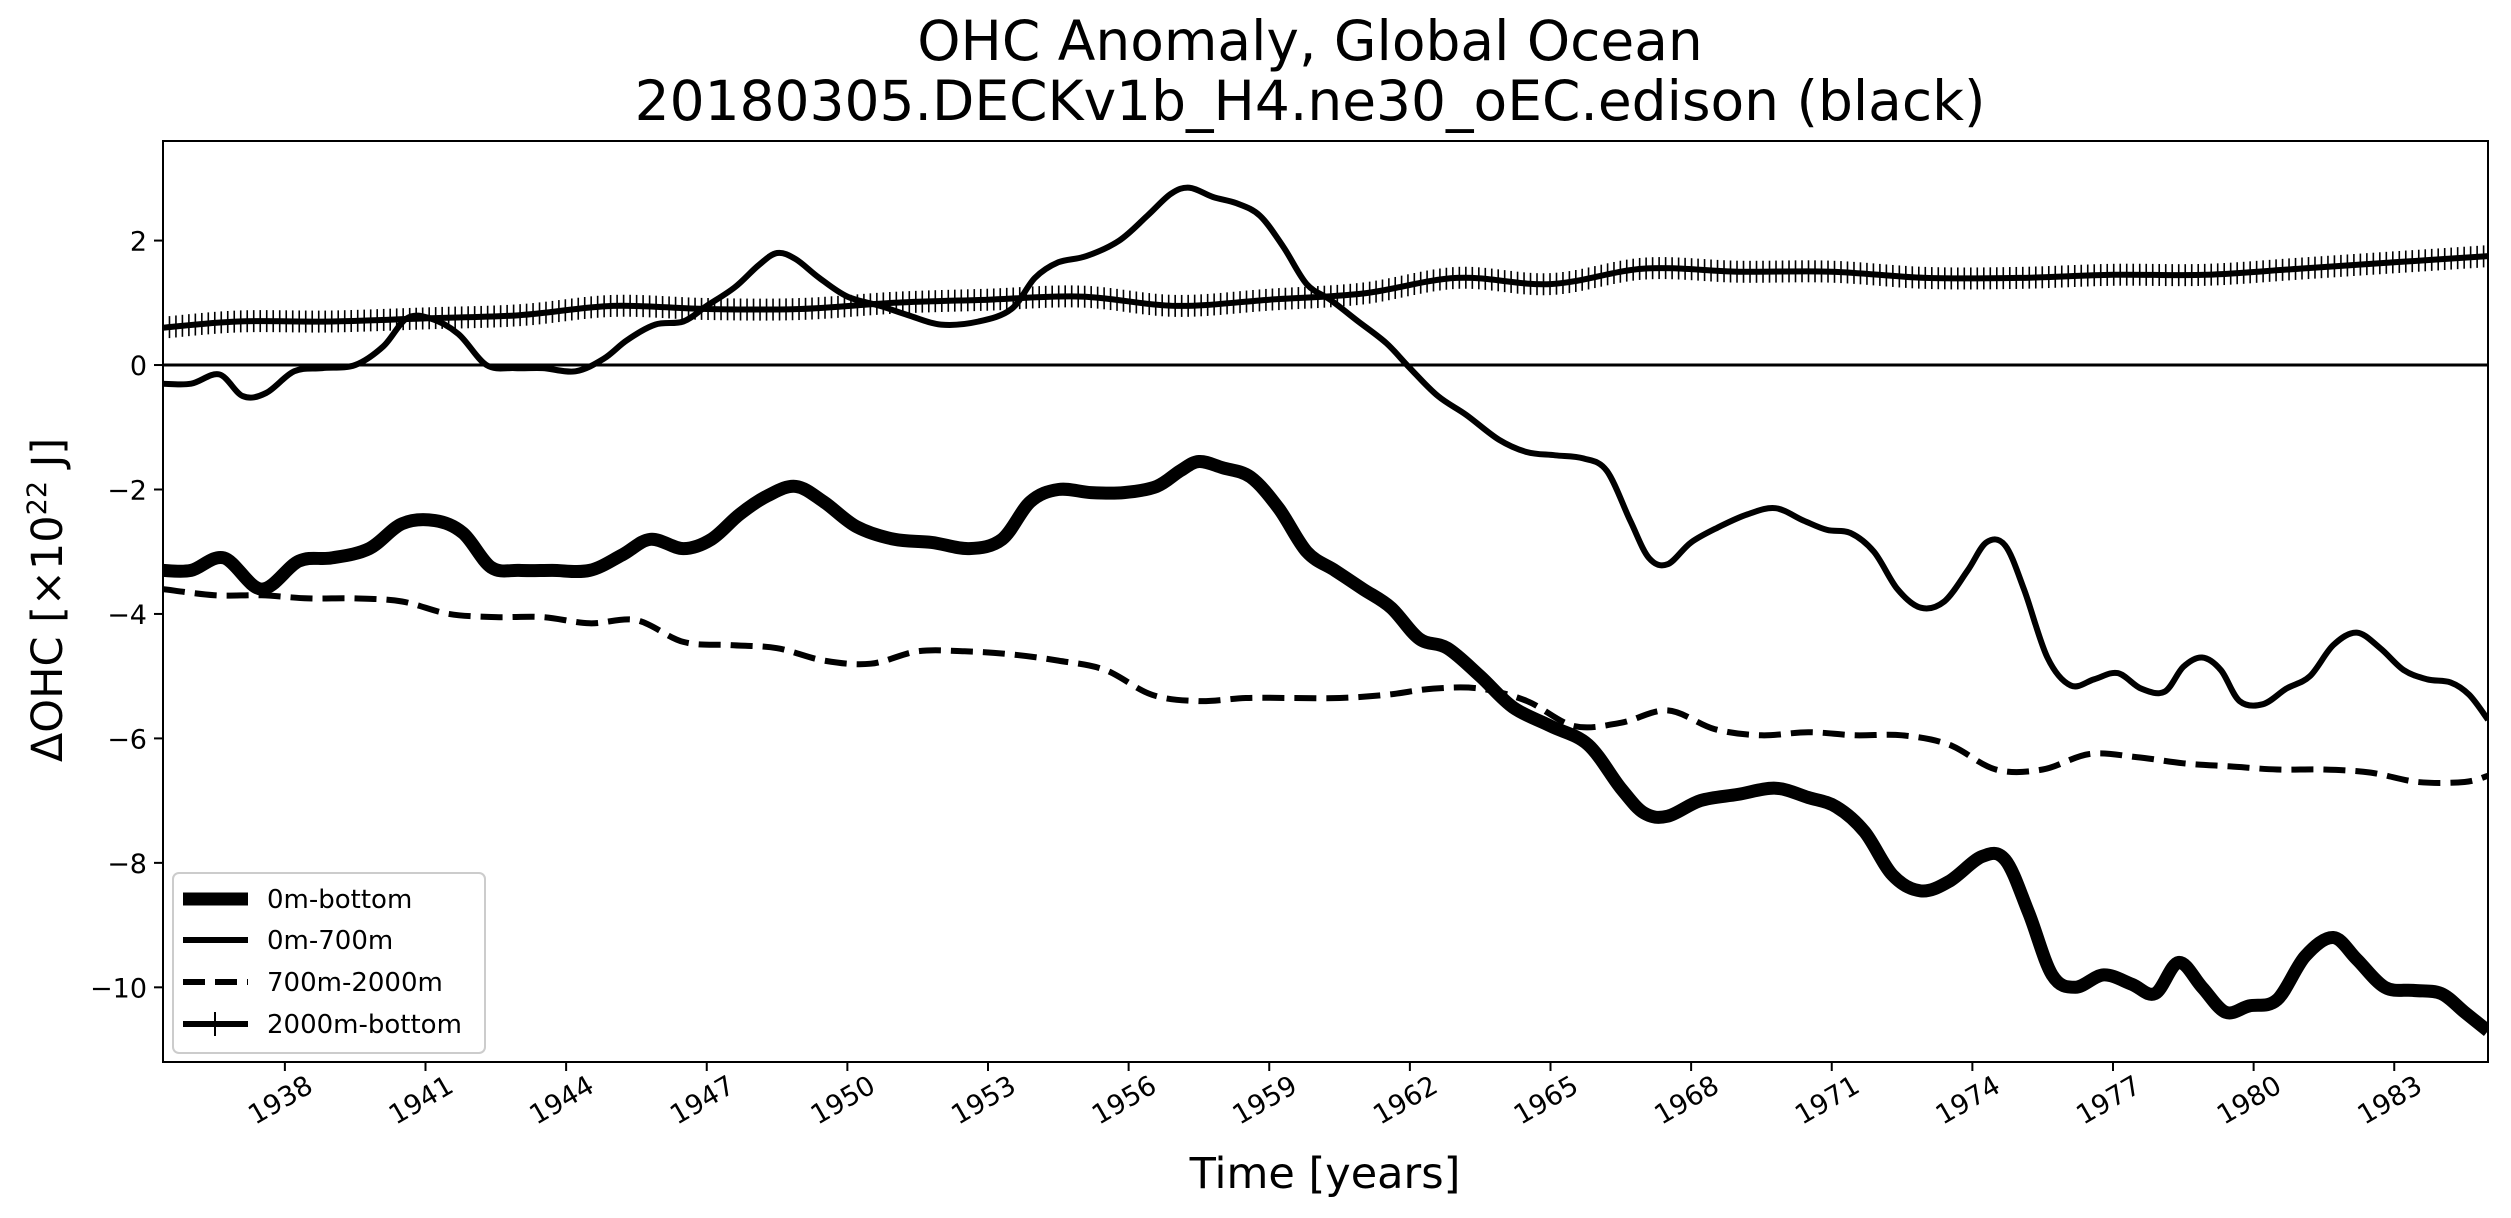 This screenshot has height=1218, width=2511. I want to click on y-tick-label: 2, so click(138, 242).